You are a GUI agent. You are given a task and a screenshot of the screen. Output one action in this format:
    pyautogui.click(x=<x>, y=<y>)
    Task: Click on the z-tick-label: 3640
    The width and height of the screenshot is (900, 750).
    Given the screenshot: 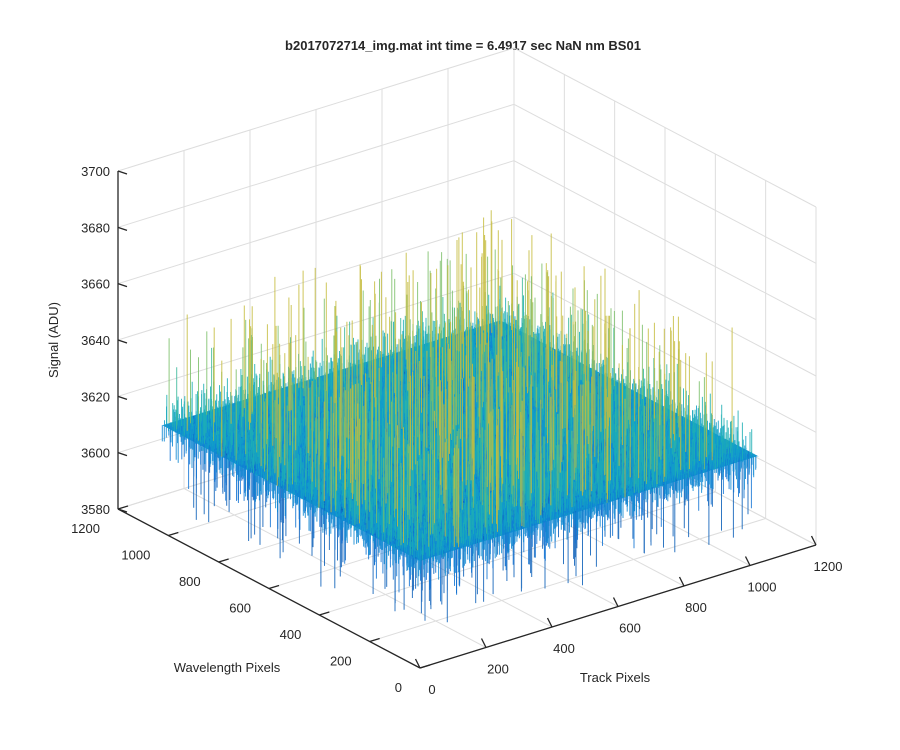 What is the action you would take?
    pyautogui.click(x=95, y=340)
    